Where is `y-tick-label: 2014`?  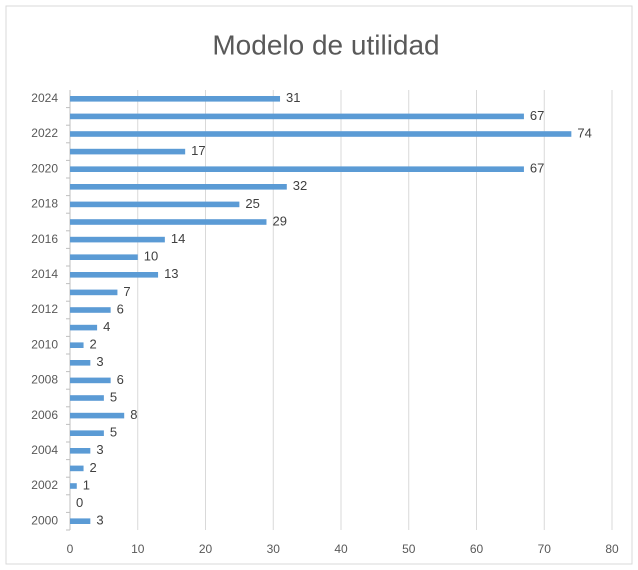
y-tick-label: 2014 is located at coordinates (44, 274).